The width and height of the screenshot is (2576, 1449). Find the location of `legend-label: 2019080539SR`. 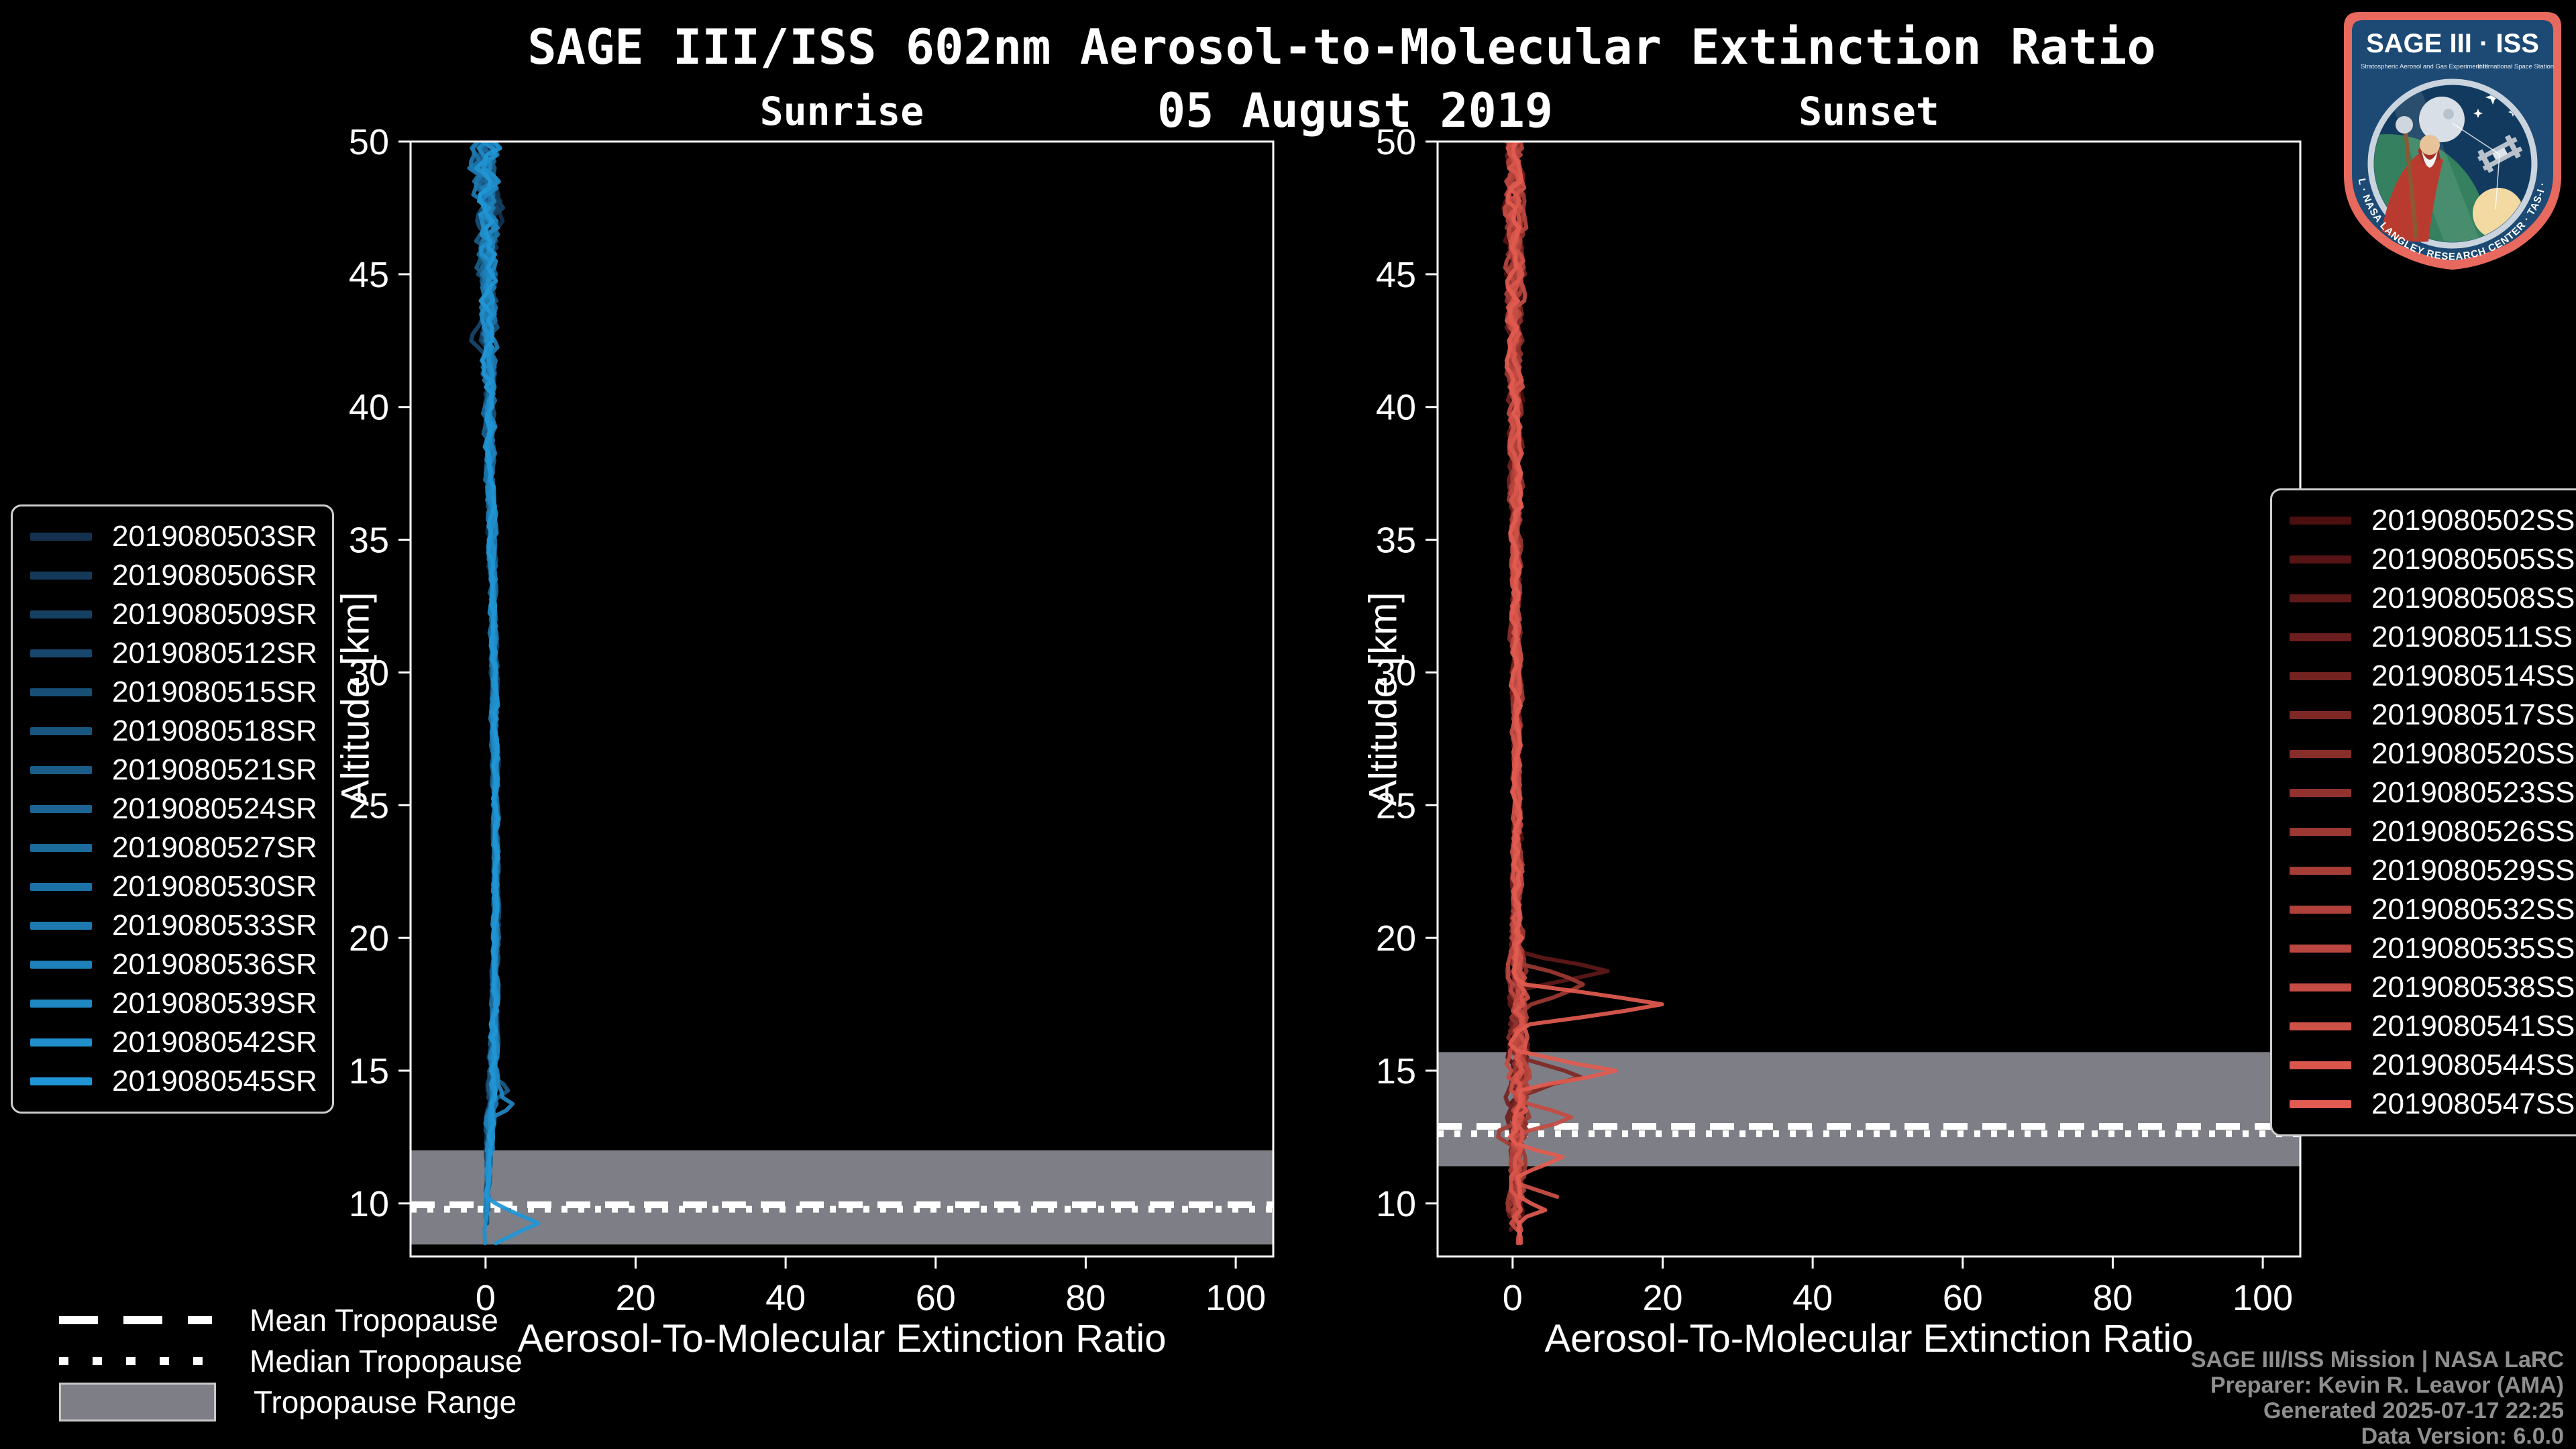

legend-label: 2019080539SR is located at coordinates (214, 1003).